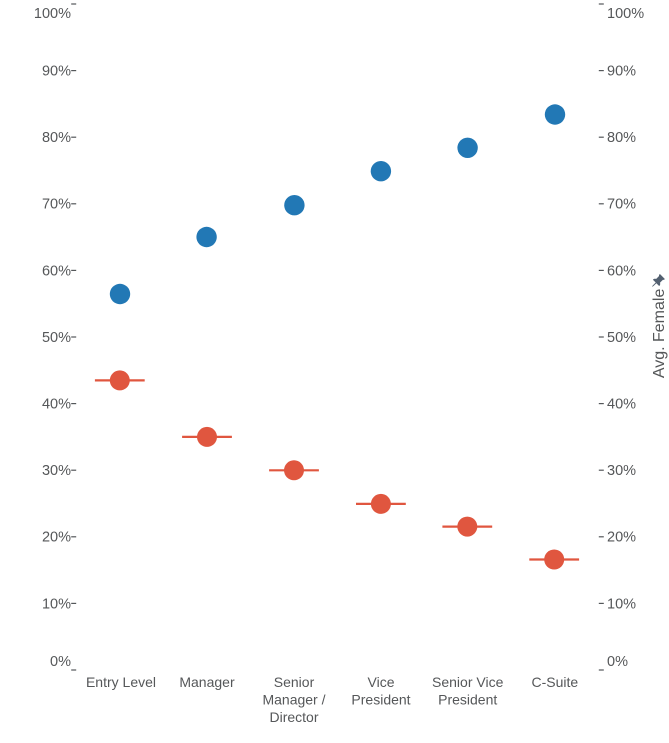 The width and height of the screenshot is (669, 743). I want to click on svg-text: Director, so click(293, 717).